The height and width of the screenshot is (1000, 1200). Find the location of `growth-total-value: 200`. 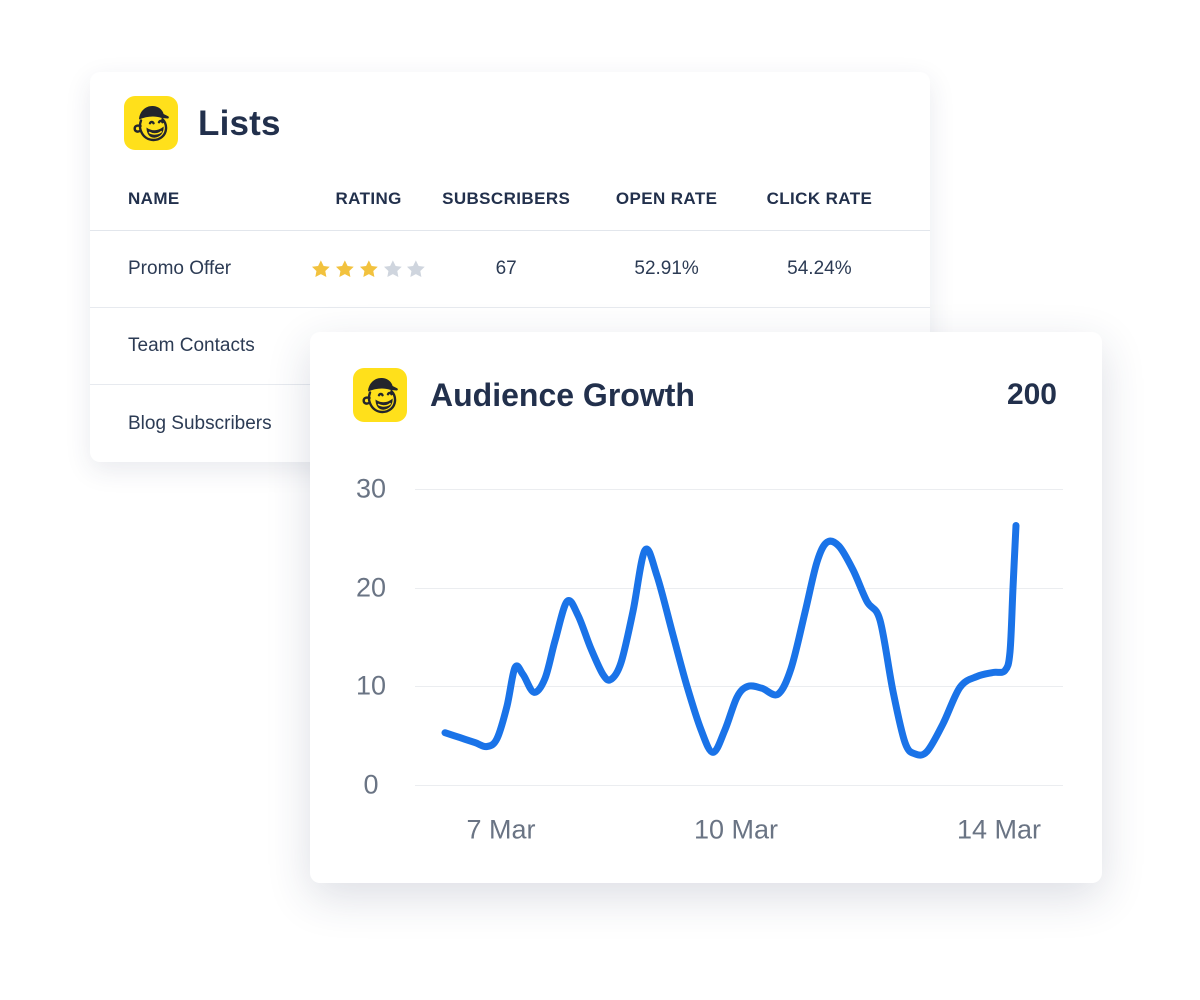

growth-total-value: 200 is located at coordinates (1031, 394).